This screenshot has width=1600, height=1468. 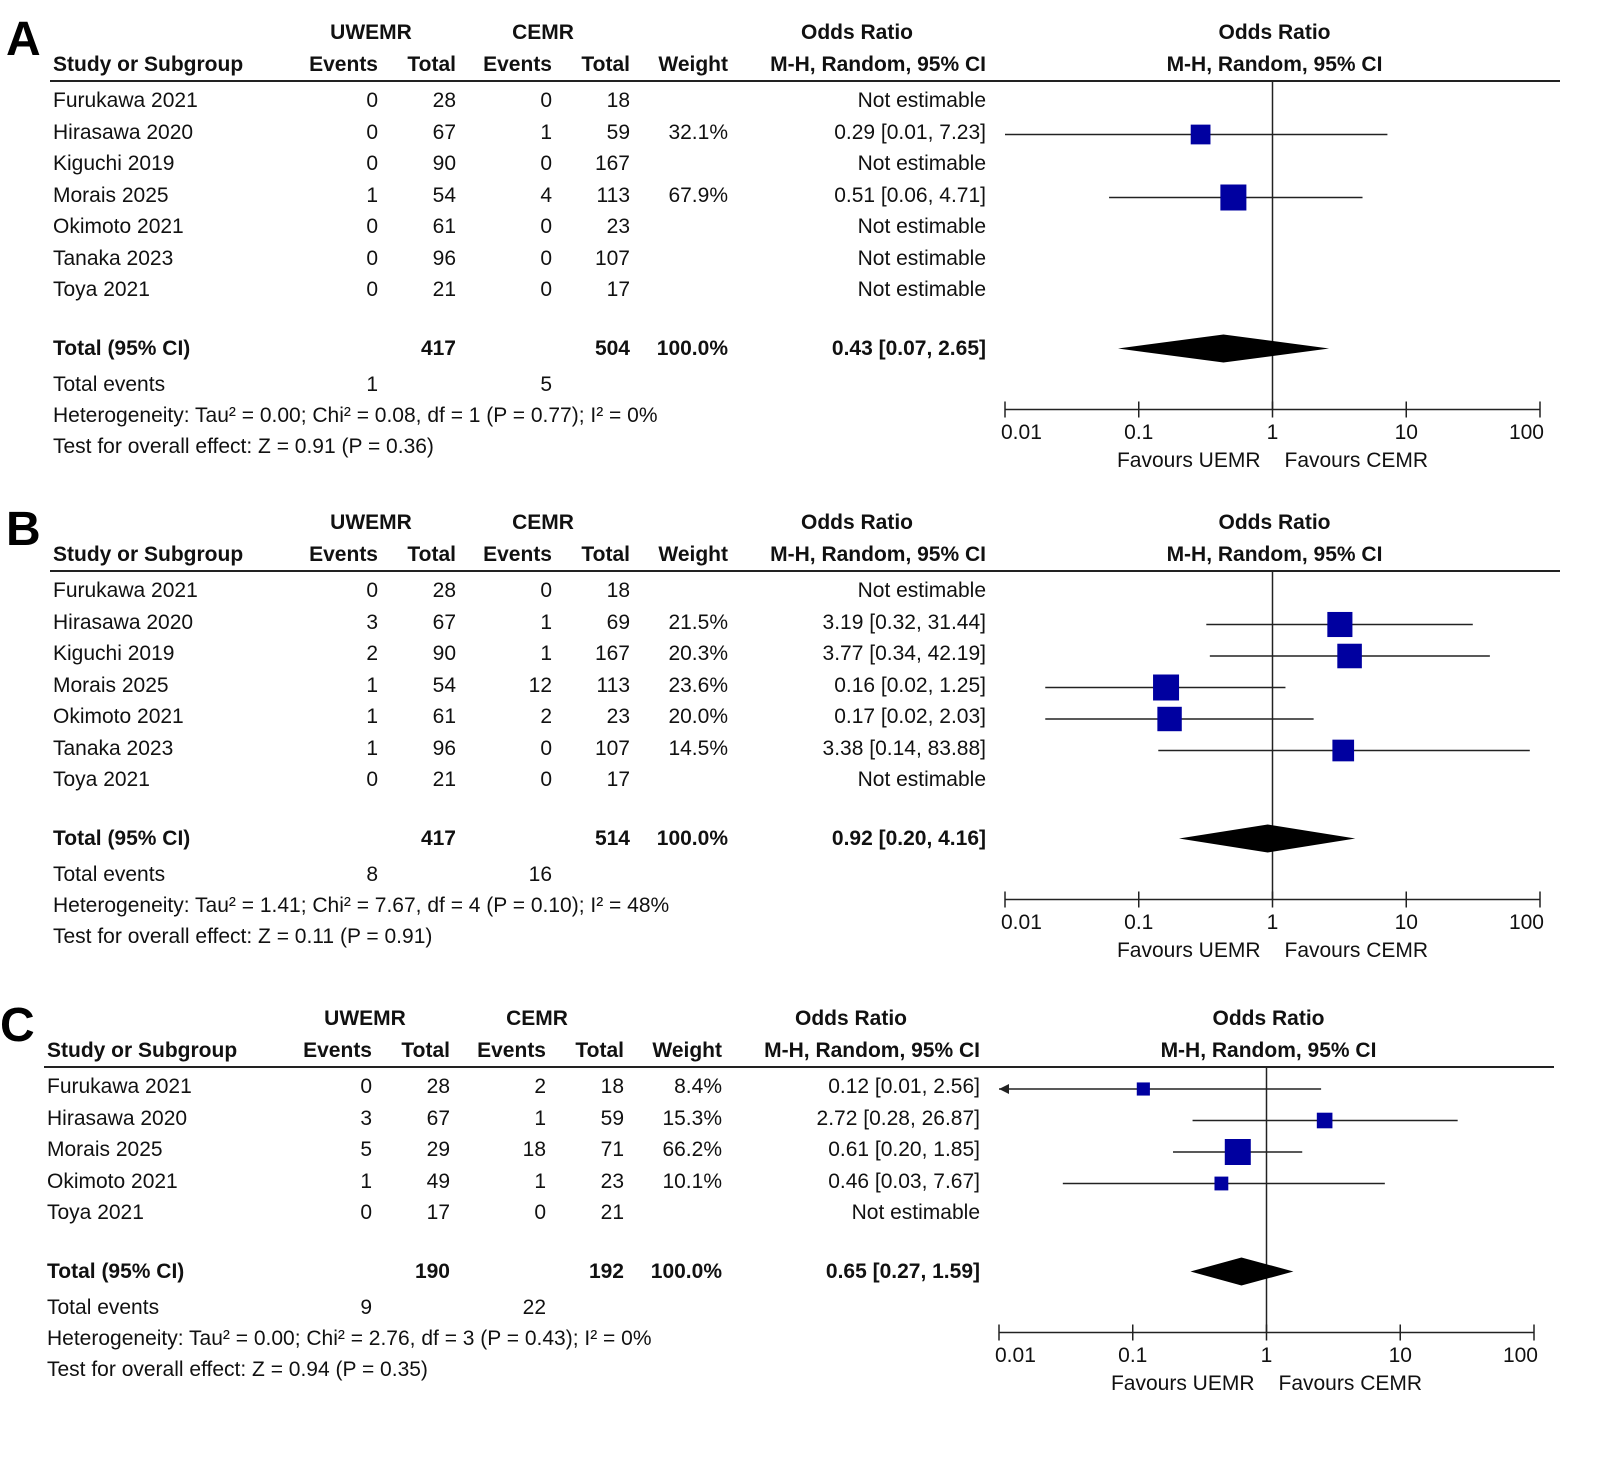 What do you see at coordinates (612, 258) in the screenshot?
I see `total2-cell: 107` at bounding box center [612, 258].